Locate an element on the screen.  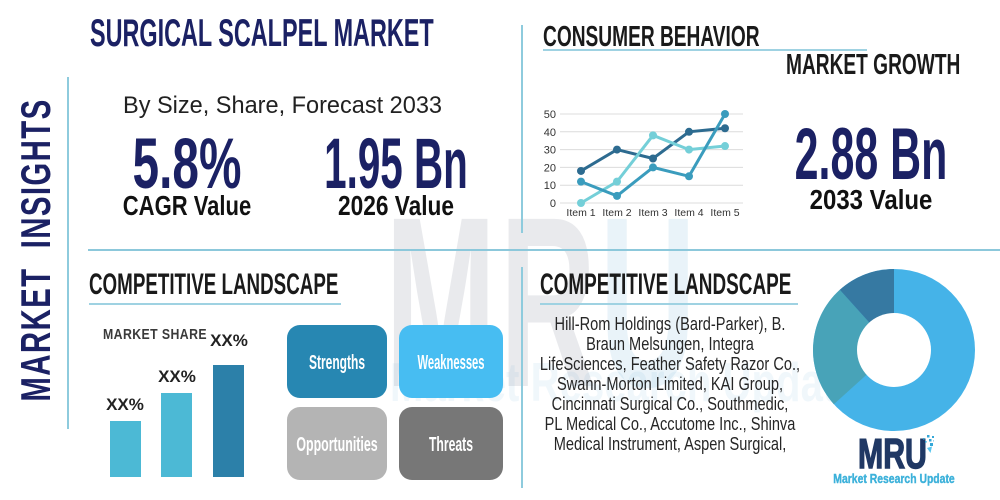
svg-text: 10 is located at coordinates (550, 186).